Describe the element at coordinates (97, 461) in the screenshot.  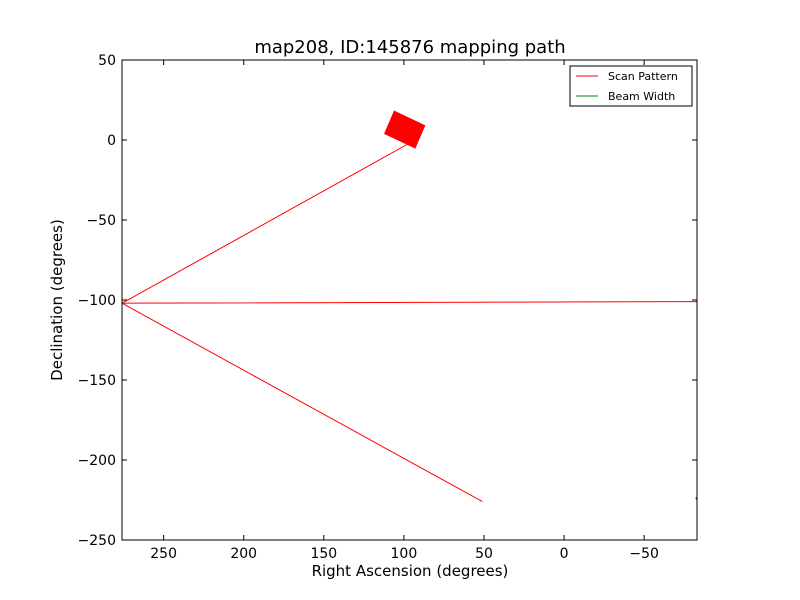
I see `y-tick-label: −200` at that location.